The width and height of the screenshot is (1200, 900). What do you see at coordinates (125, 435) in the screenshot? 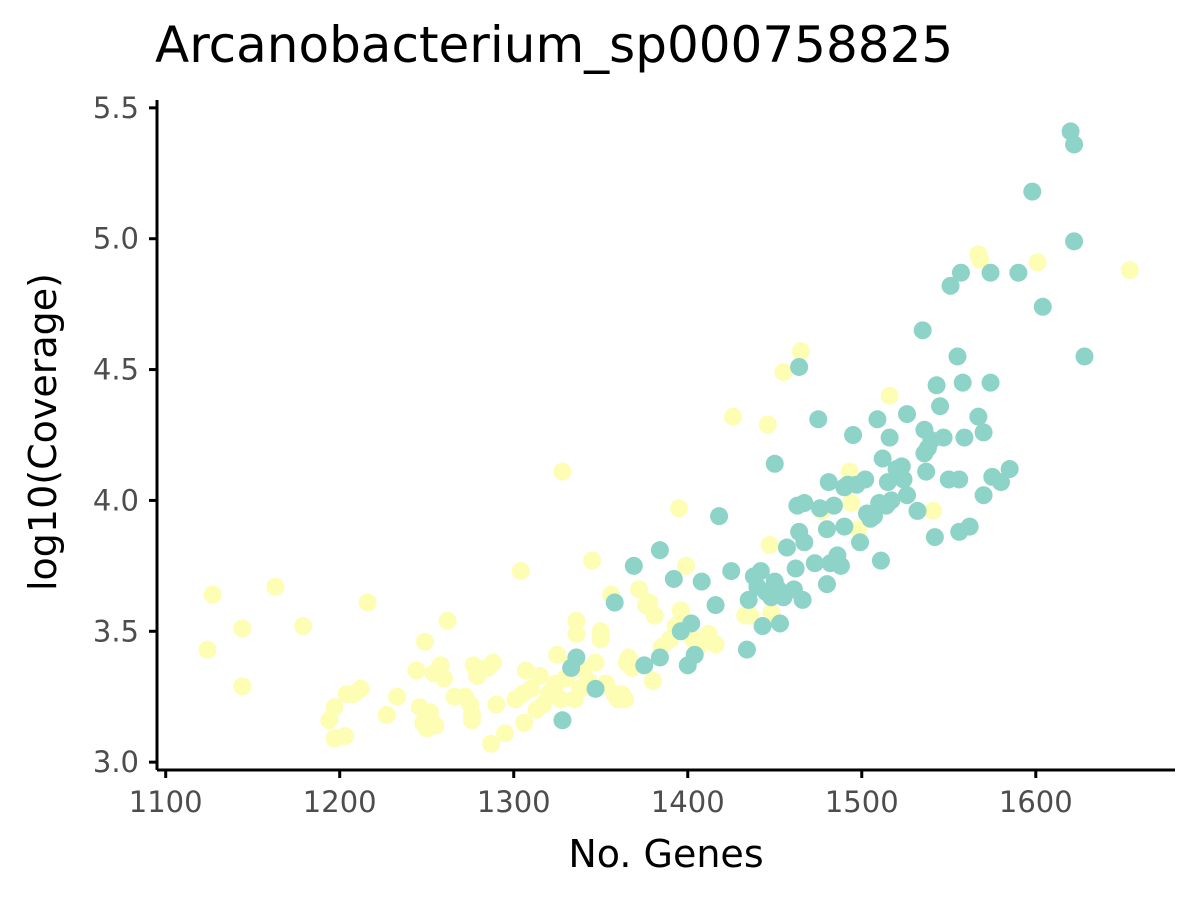
I see `y-ticks: 3.0 3.5 4.0 4.5 5.0 5.5` at bounding box center [125, 435].